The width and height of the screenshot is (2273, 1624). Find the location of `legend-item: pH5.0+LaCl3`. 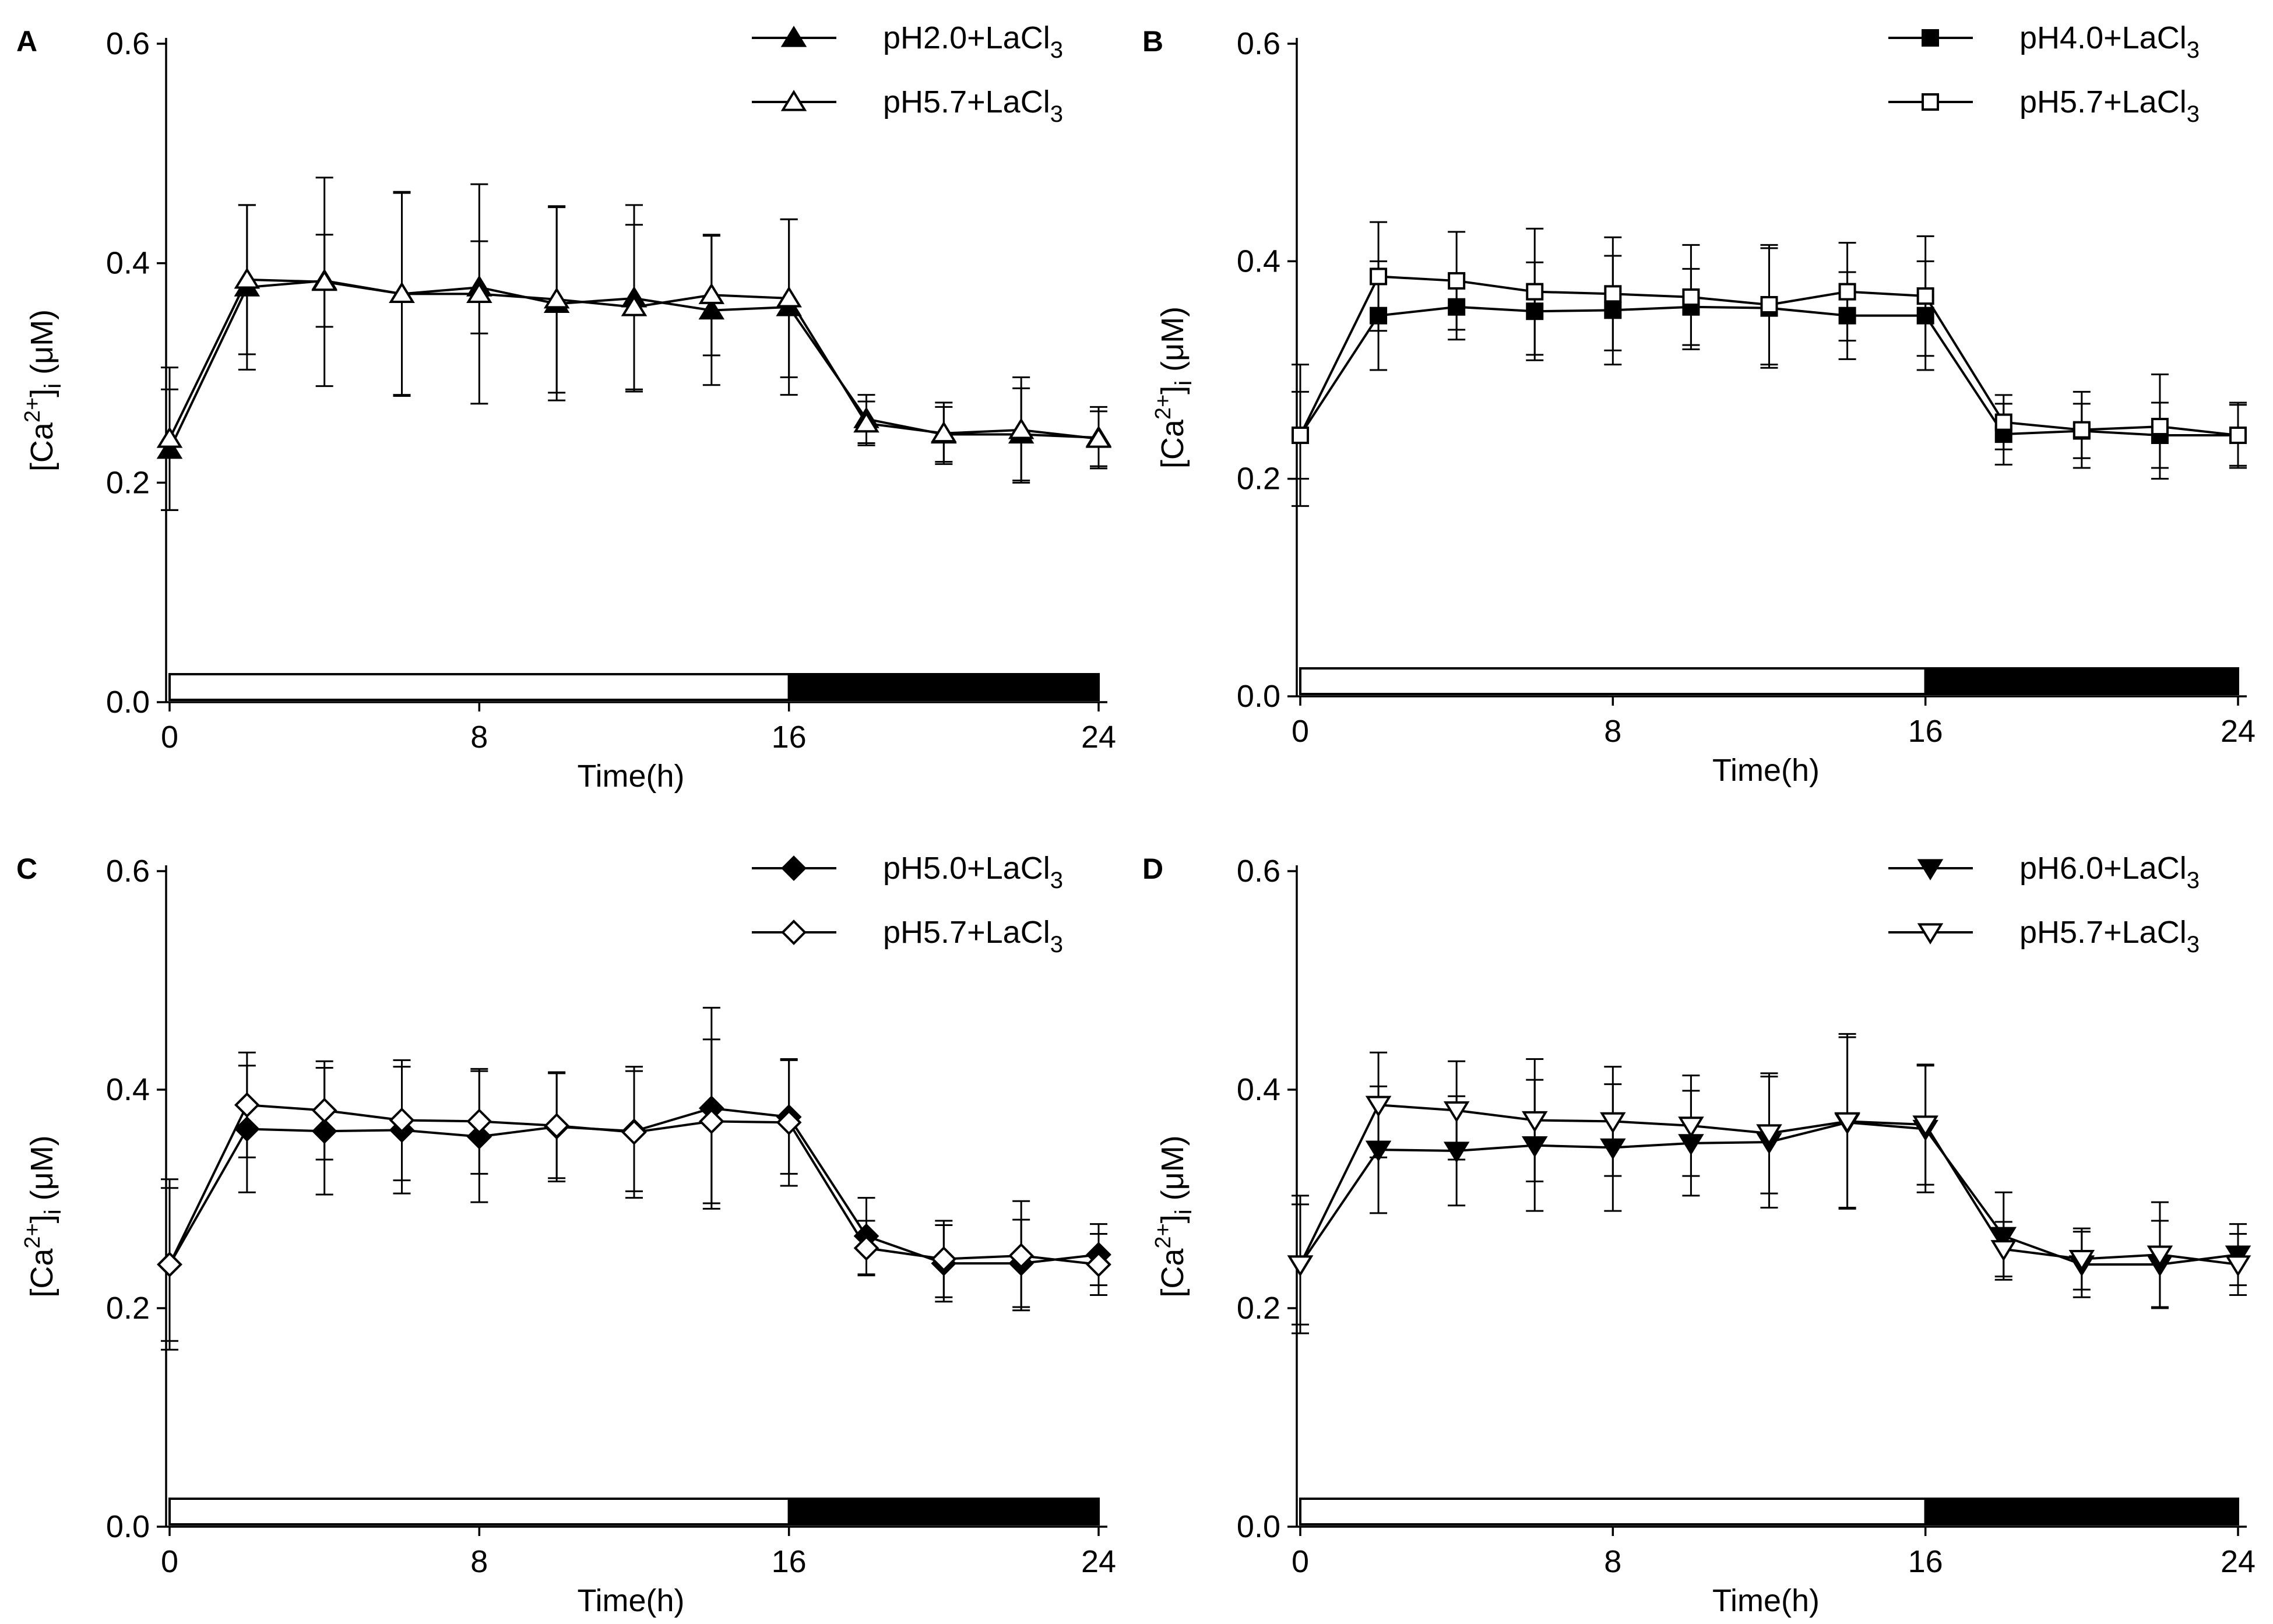

legend-item: pH5.0+LaCl3 is located at coordinates (908, 872).